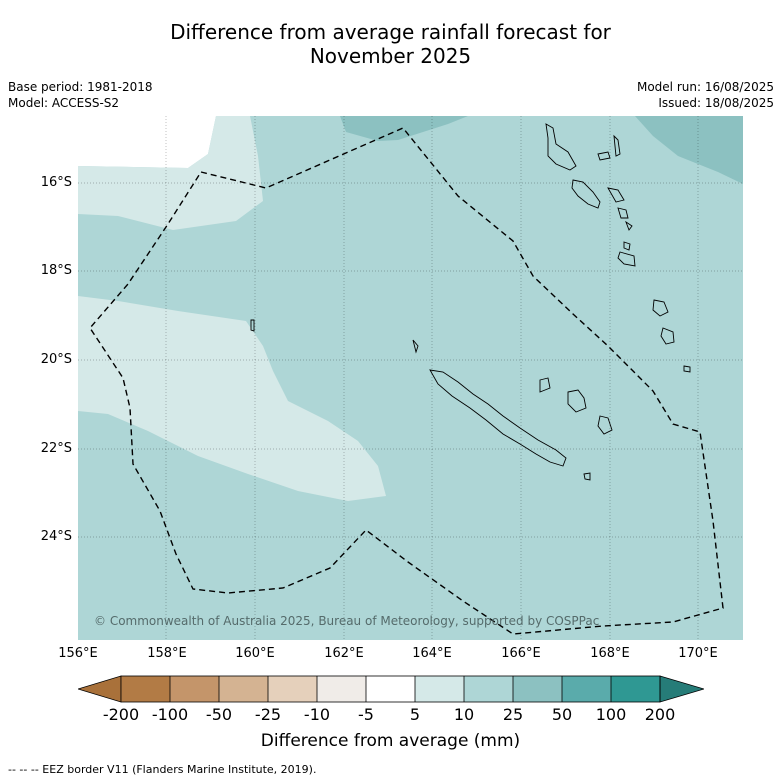  I want to click on lon-label-156e: 156°E, so click(78, 653).